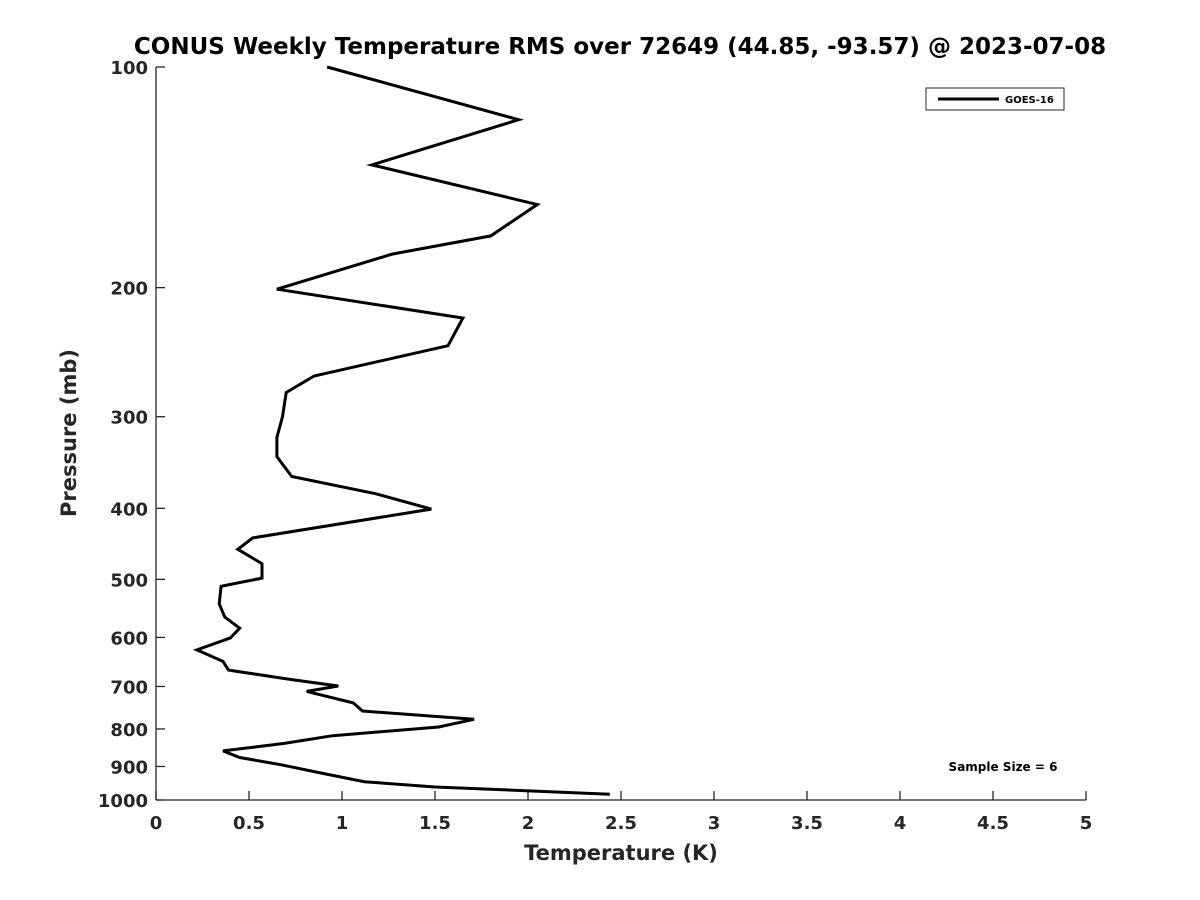 The height and width of the screenshot is (900, 1200). Describe the element at coordinates (129, 730) in the screenshot. I see `y-tick-label: 800` at that location.